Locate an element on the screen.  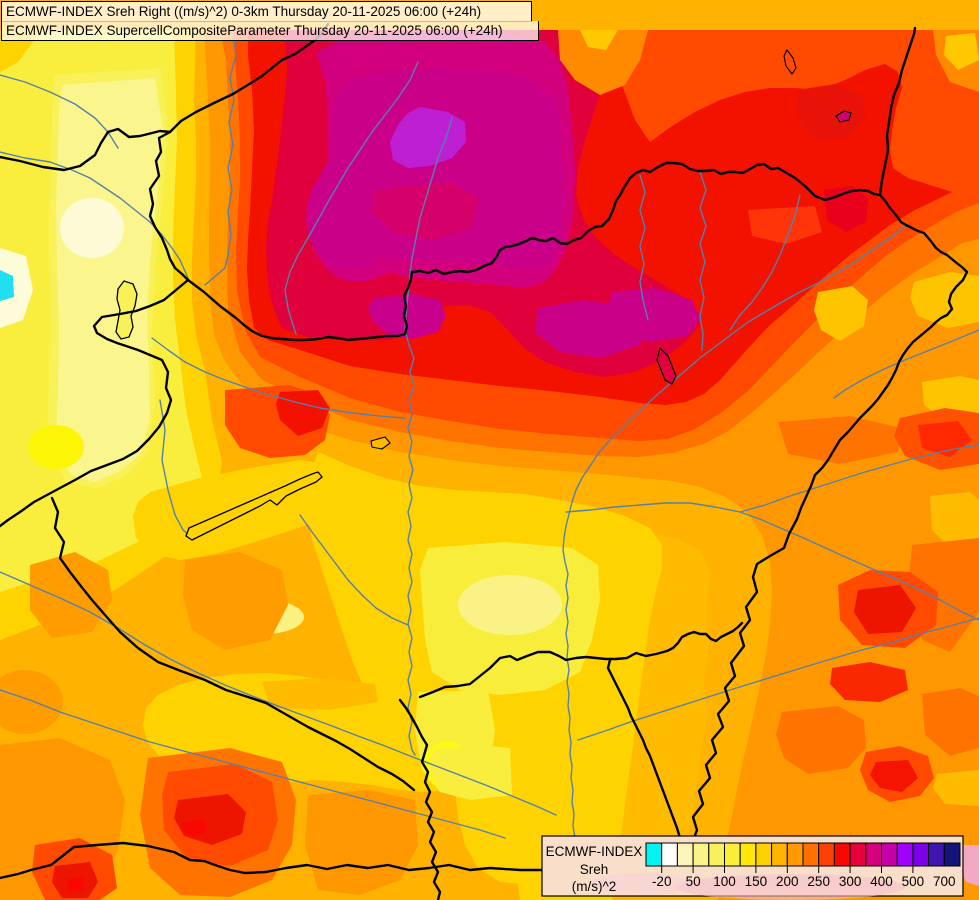
svg-text: 150 is located at coordinates (756, 881).